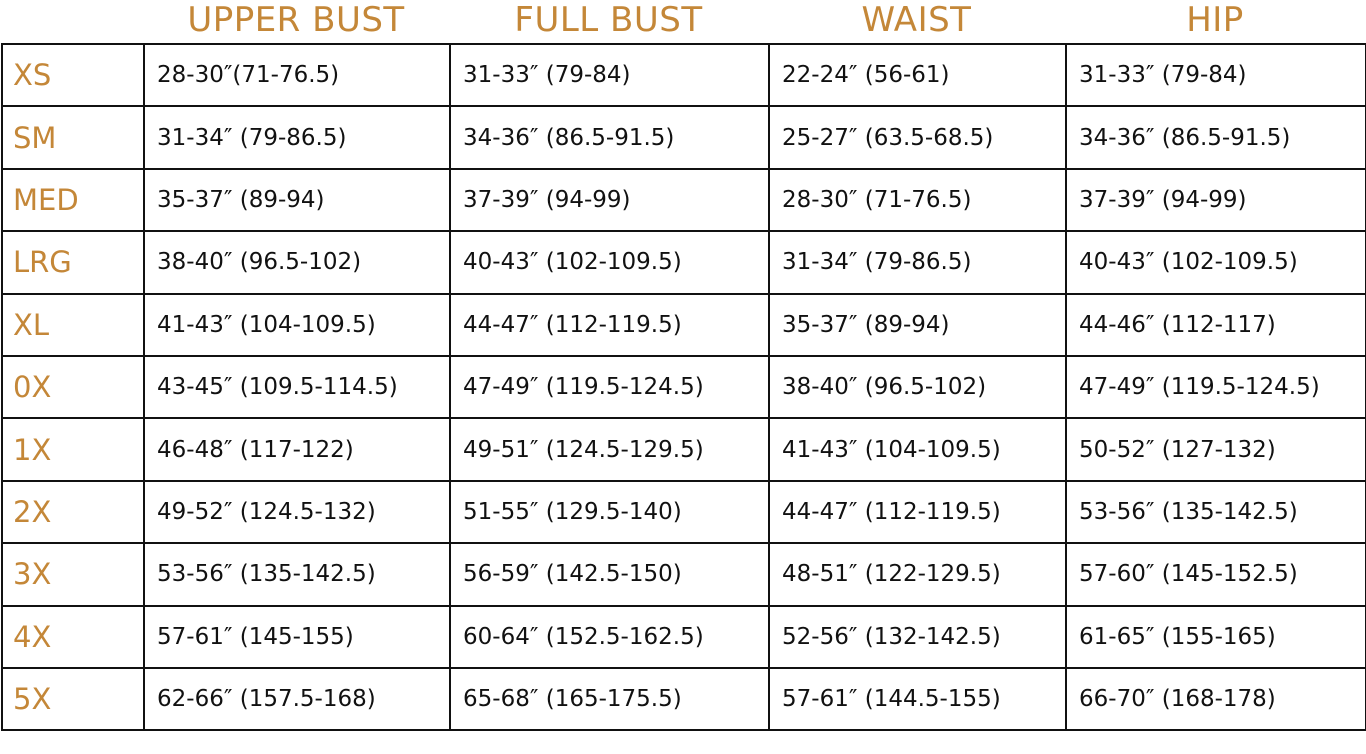  What do you see at coordinates (73, 449) in the screenshot?
I see `size-label: 1X` at bounding box center [73, 449].